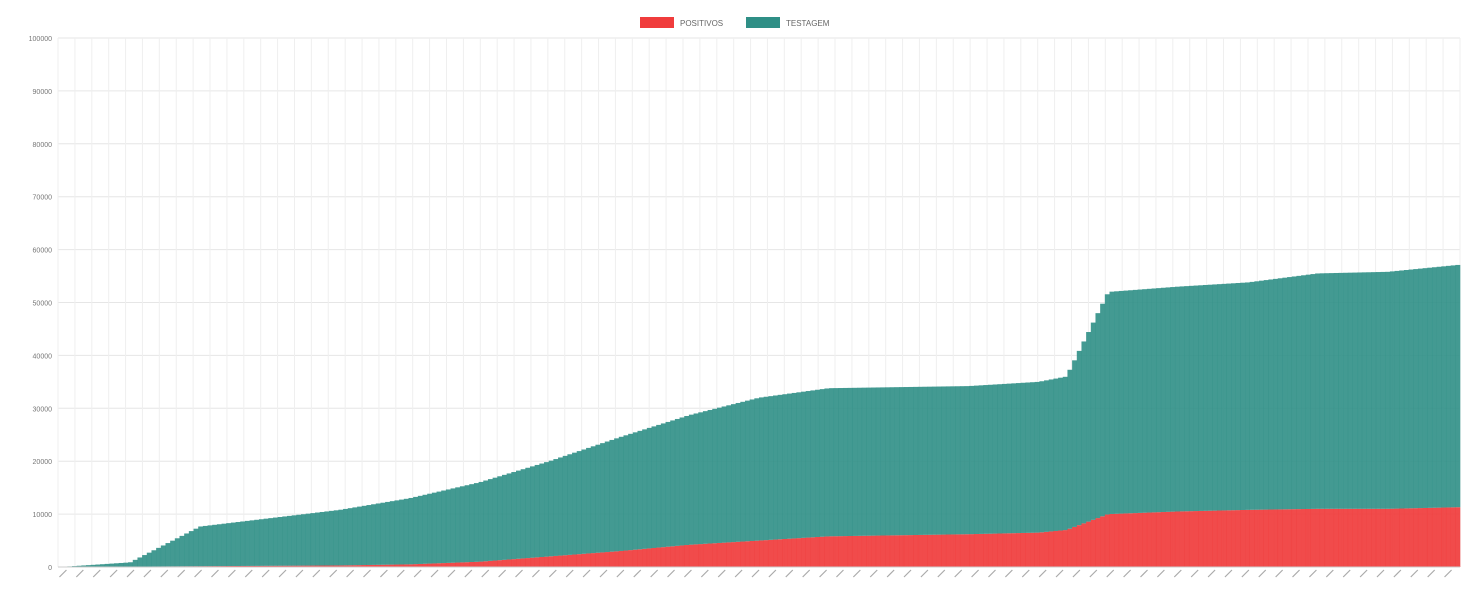  I want to click on y-tick-label: 100000, so click(40, 39).